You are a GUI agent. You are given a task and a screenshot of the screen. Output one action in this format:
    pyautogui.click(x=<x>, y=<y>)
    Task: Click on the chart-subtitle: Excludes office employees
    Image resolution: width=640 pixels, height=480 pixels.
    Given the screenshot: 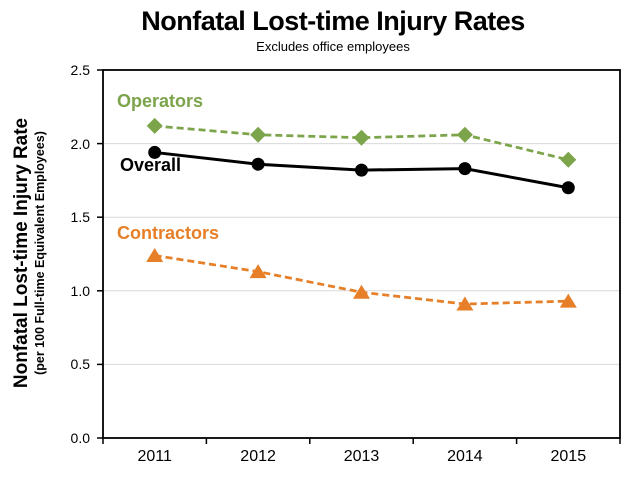 What is the action you would take?
    pyautogui.click(x=333, y=46)
    